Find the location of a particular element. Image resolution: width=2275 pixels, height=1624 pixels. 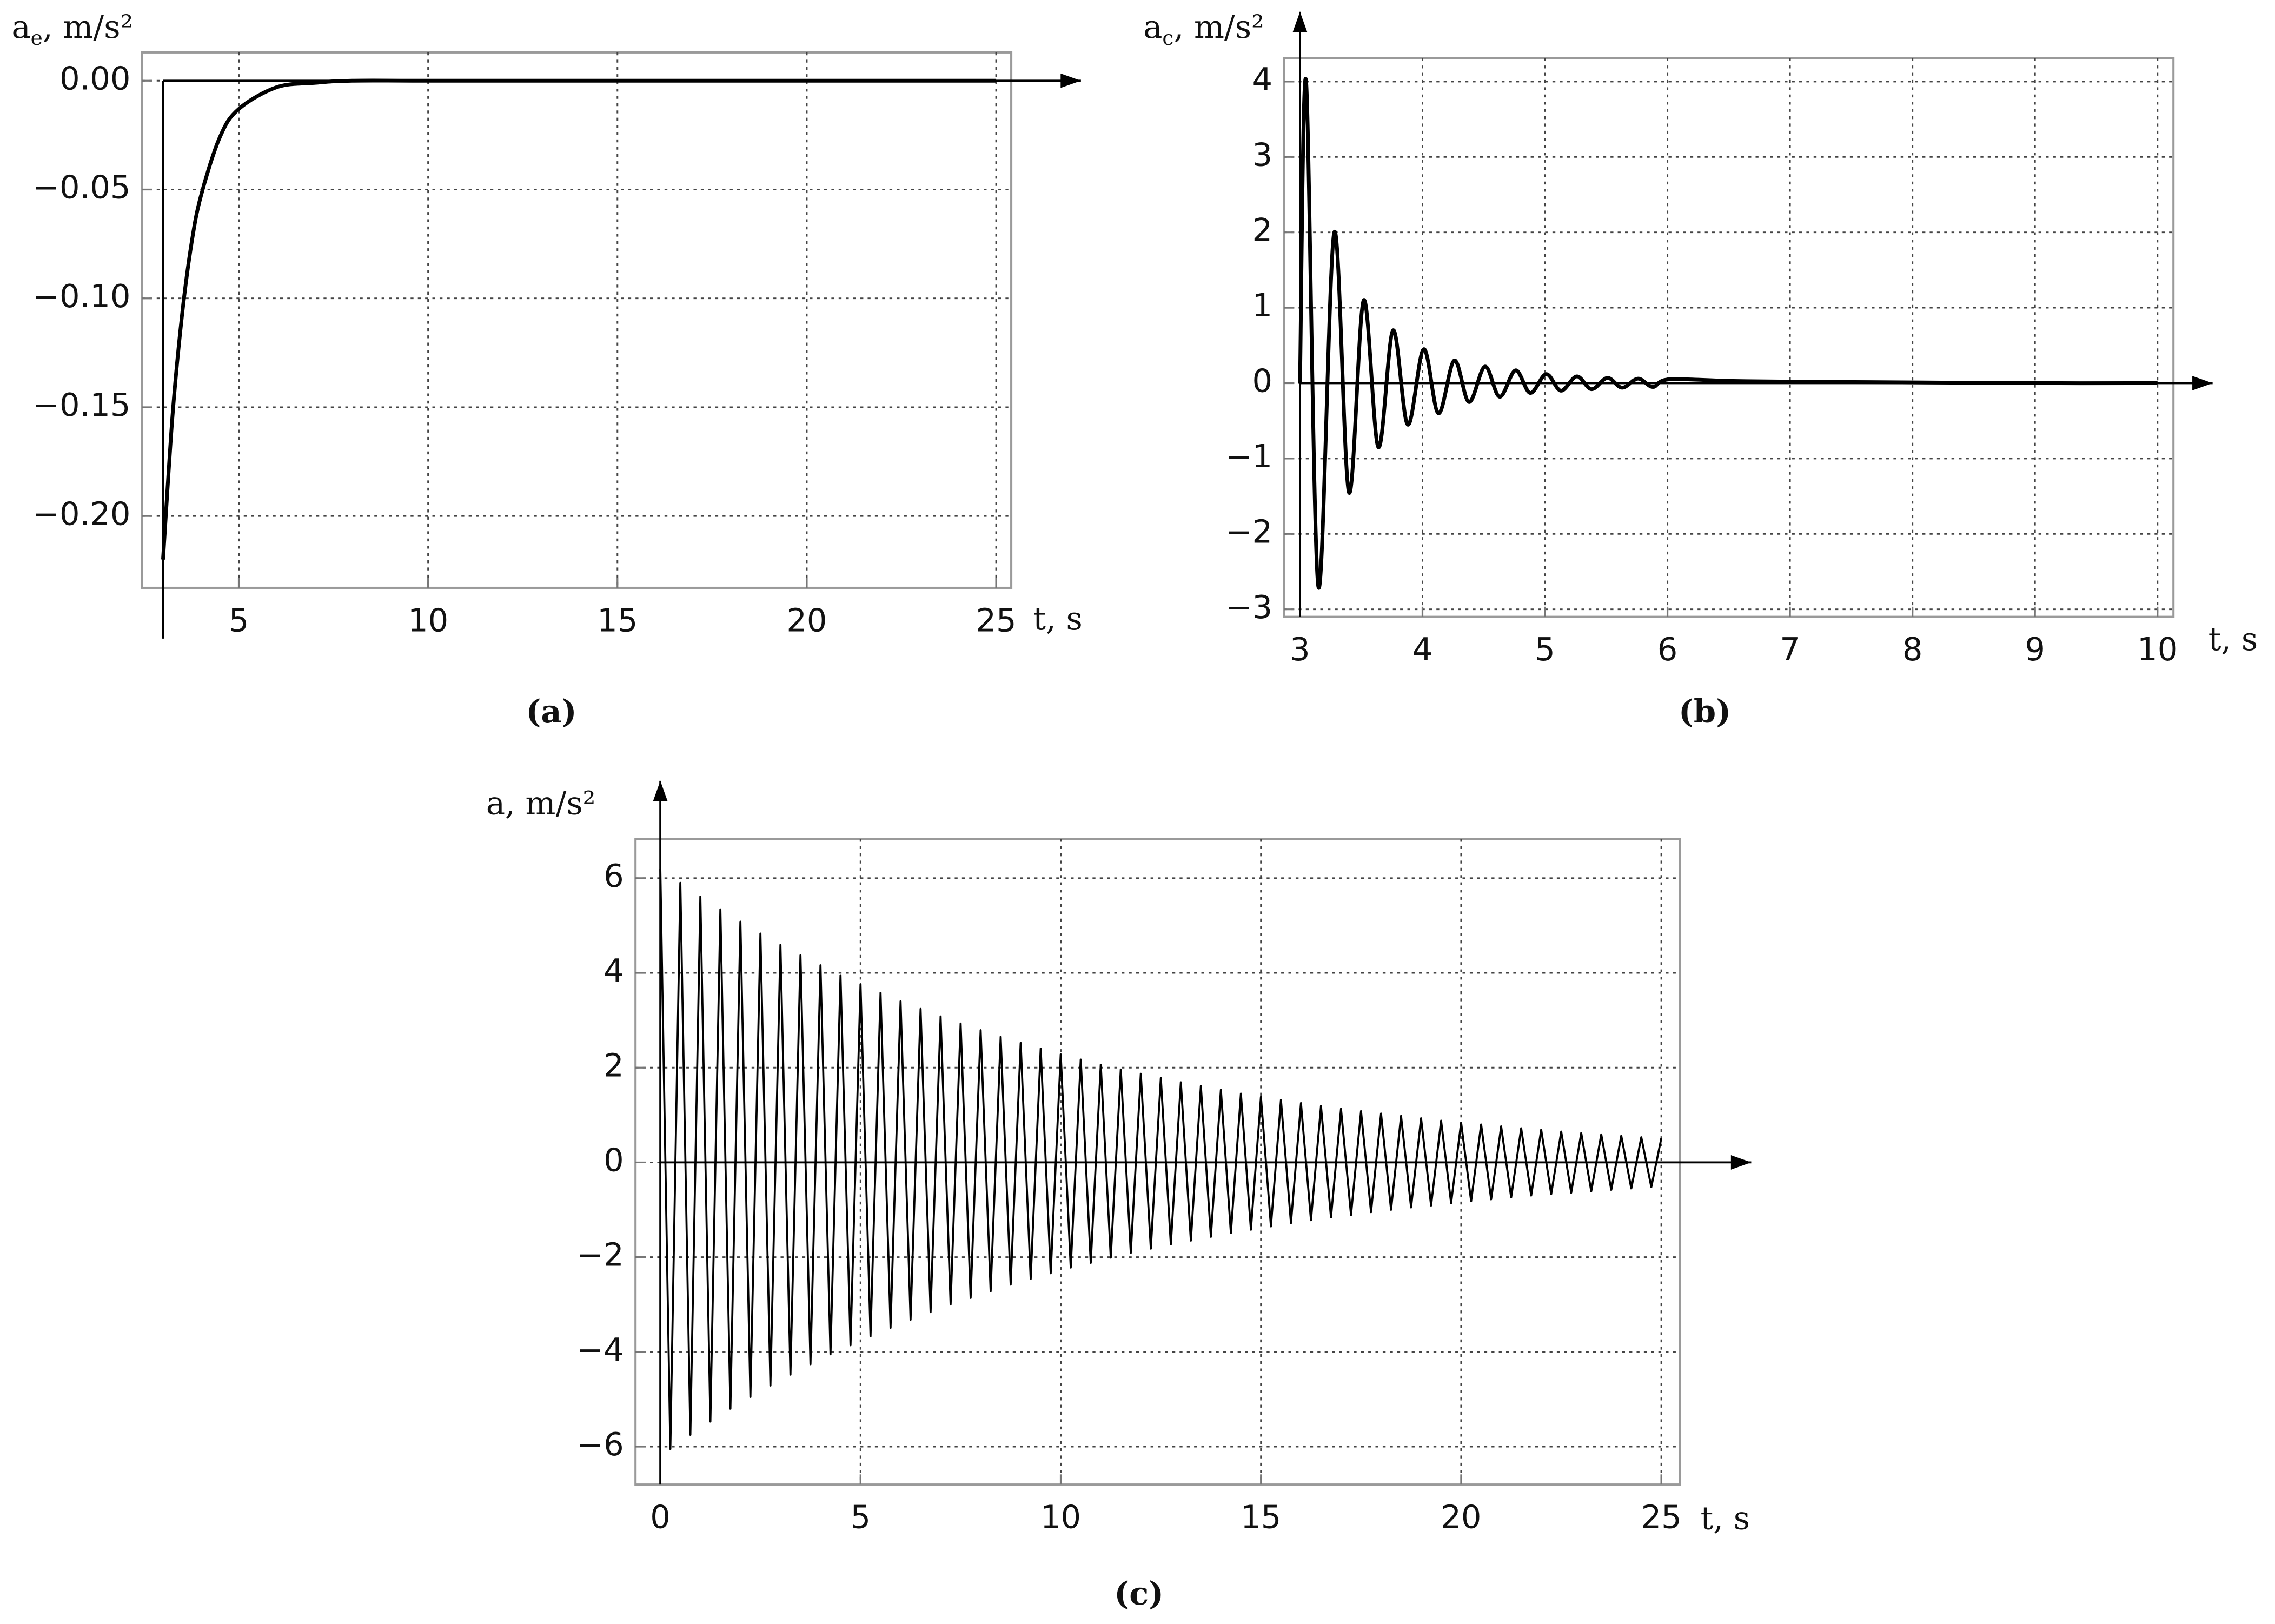

y-tick-label: −4 is located at coordinates (600, 1349).